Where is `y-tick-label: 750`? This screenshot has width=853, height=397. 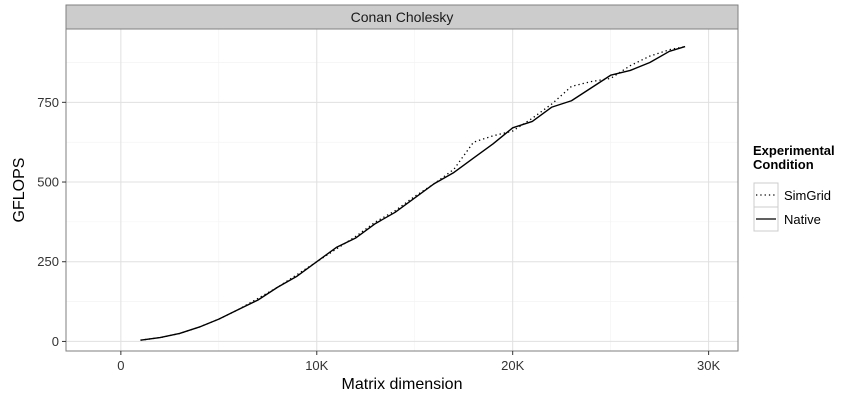
y-tick-label: 750 is located at coordinates (48, 102).